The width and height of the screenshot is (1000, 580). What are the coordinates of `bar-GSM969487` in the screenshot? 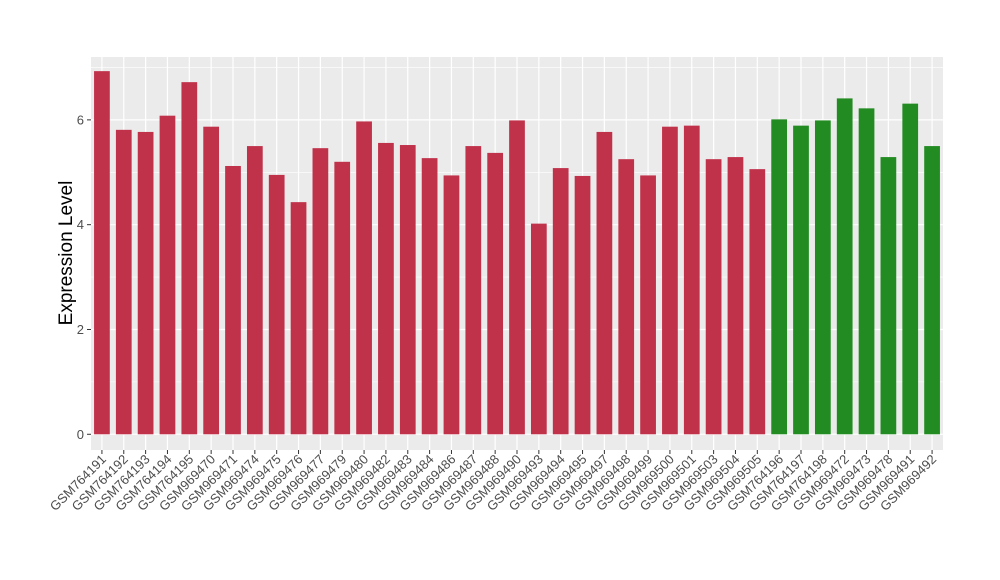 It's located at (473, 290).